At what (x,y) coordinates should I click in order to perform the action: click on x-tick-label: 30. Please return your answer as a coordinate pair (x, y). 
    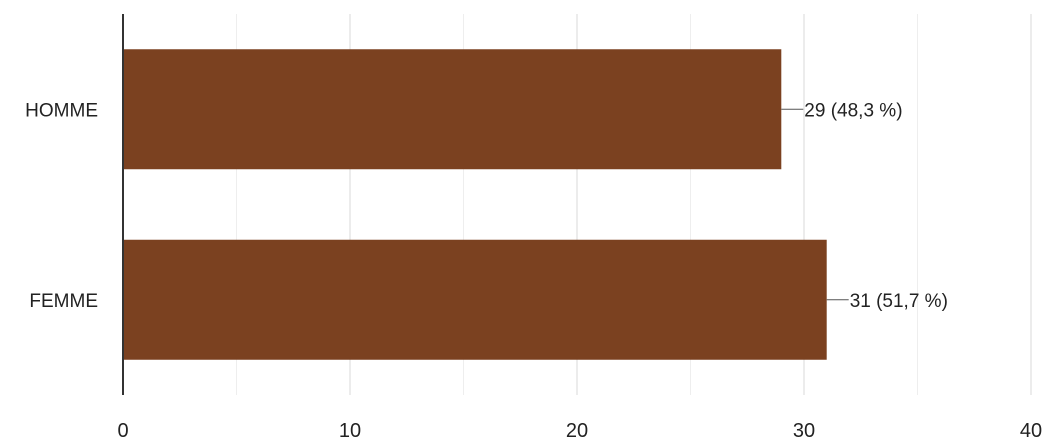
    Looking at the image, I should click on (804, 430).